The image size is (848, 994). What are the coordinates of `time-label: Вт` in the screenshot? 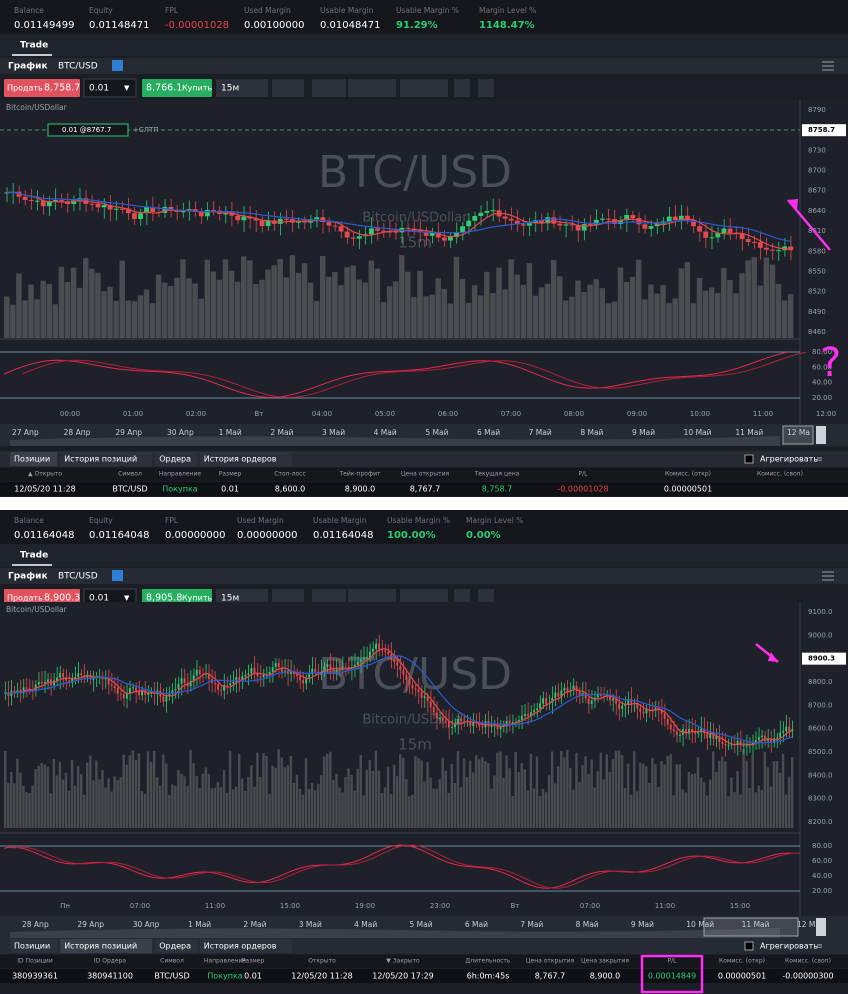 It's located at (259, 414).